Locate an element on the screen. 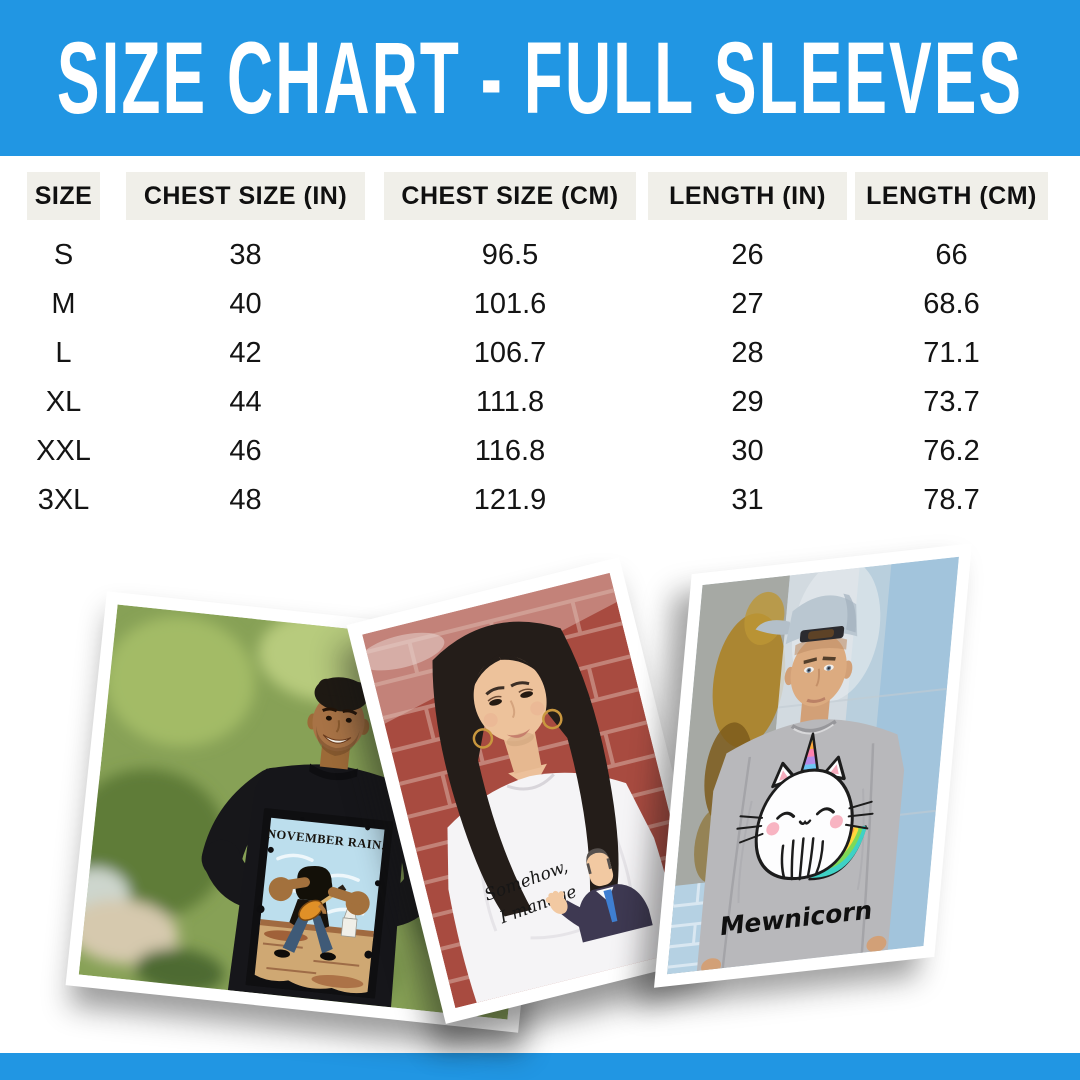 The width and height of the screenshot is (1080, 1080). size-row: S 38 96.5 26 66 is located at coordinates (540, 255).